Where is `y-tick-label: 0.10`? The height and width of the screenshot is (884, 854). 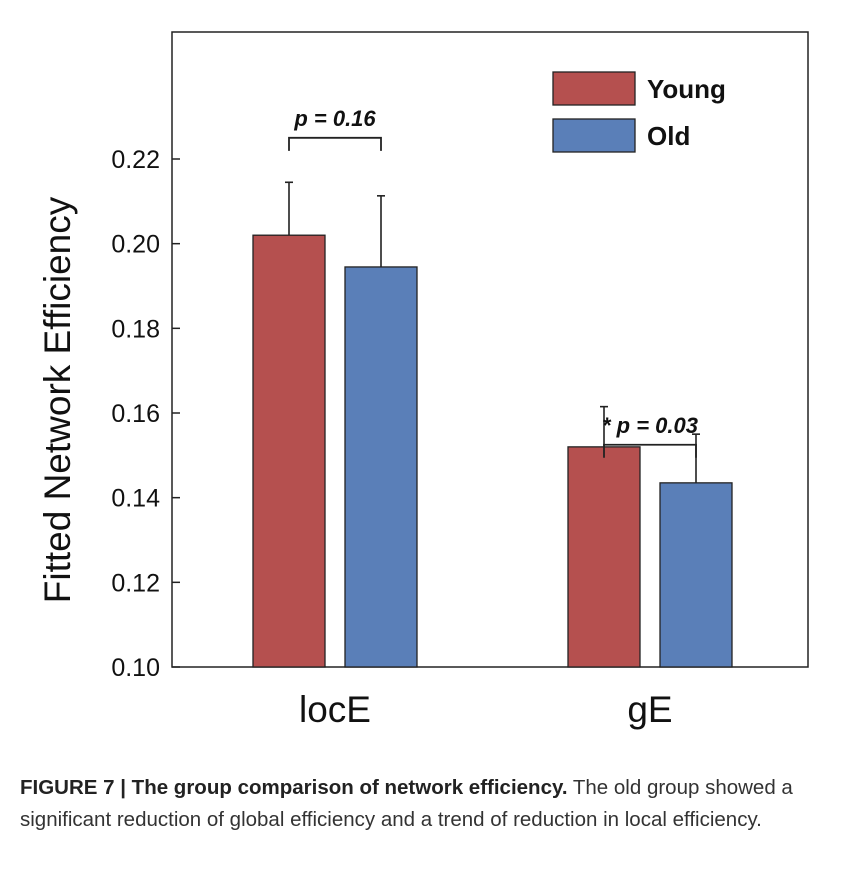 y-tick-label: 0.10 is located at coordinates (135, 668).